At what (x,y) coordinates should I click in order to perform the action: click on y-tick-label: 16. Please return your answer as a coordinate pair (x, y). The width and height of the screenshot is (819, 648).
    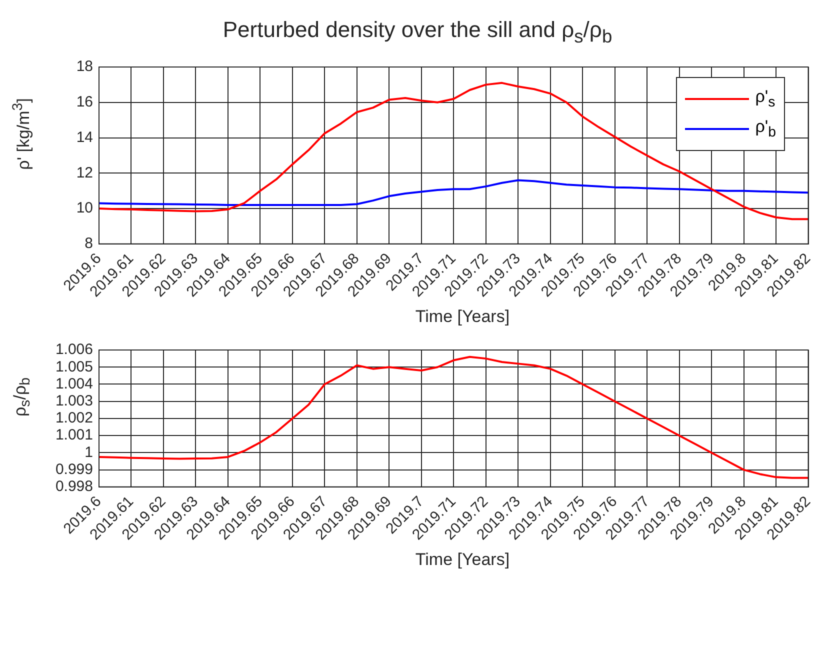
    Looking at the image, I should click on (84, 102).